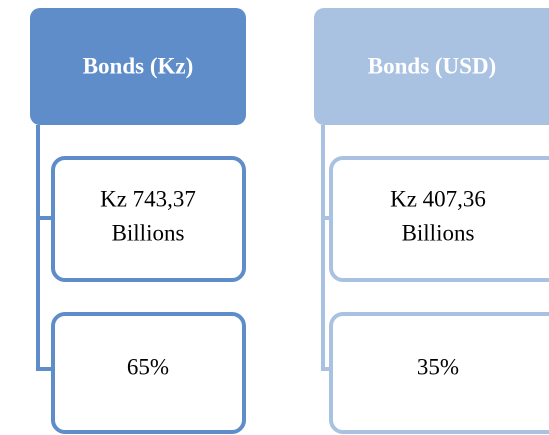 This screenshot has width=549, height=435. What do you see at coordinates (438, 366) in the screenshot?
I see `item-text: 35%` at bounding box center [438, 366].